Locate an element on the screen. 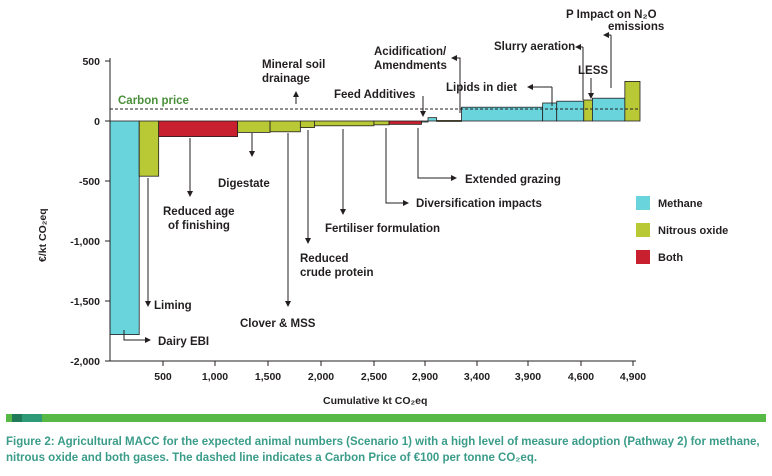 Image resolution: width=772 pixels, height=476 pixels. label-diversification: Diversification impacts is located at coordinates (479, 204).